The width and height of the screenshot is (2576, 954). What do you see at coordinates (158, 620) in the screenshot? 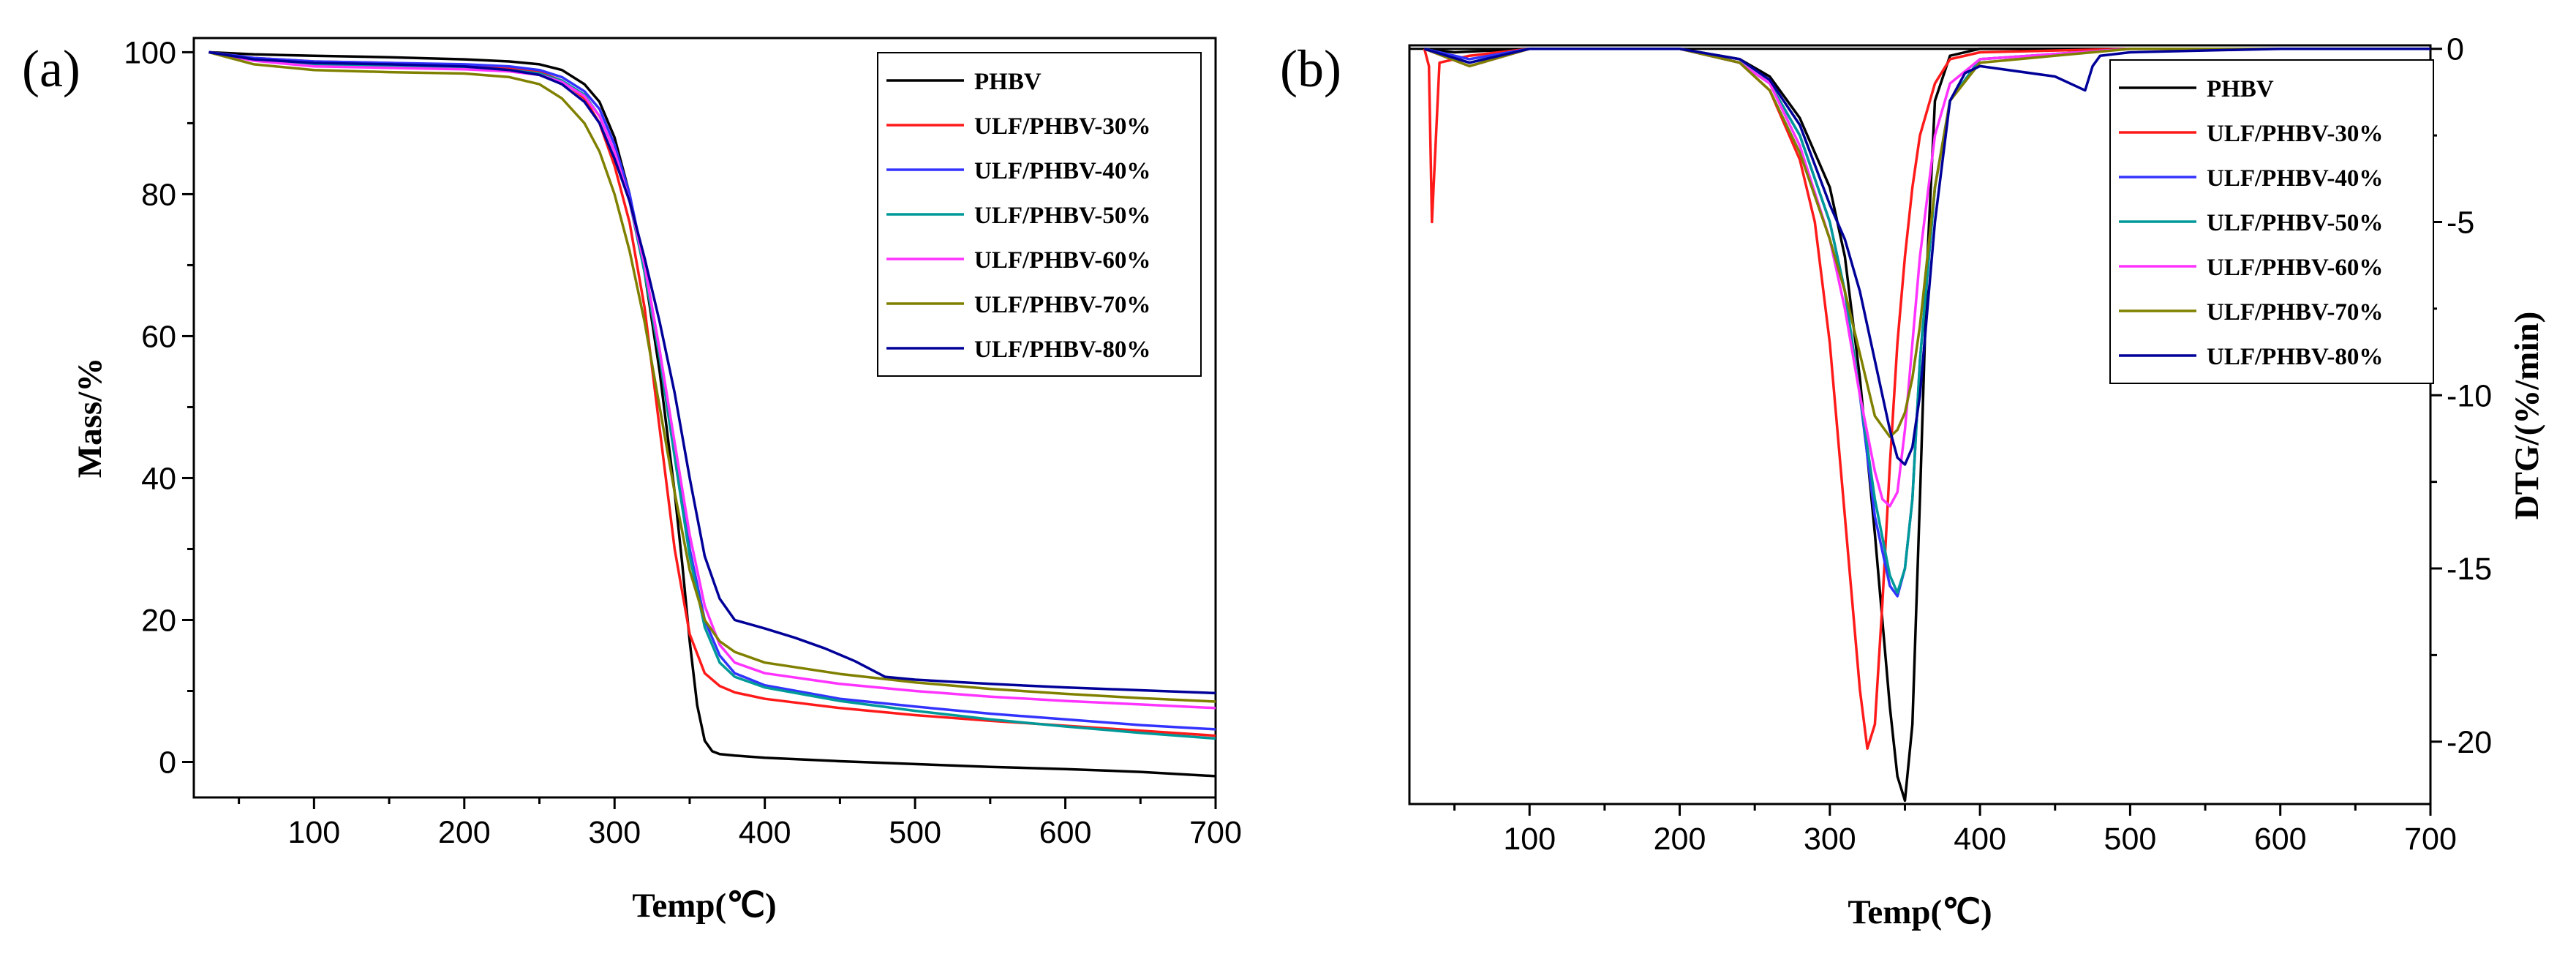
I see `y-tick-label: 20` at bounding box center [158, 620].